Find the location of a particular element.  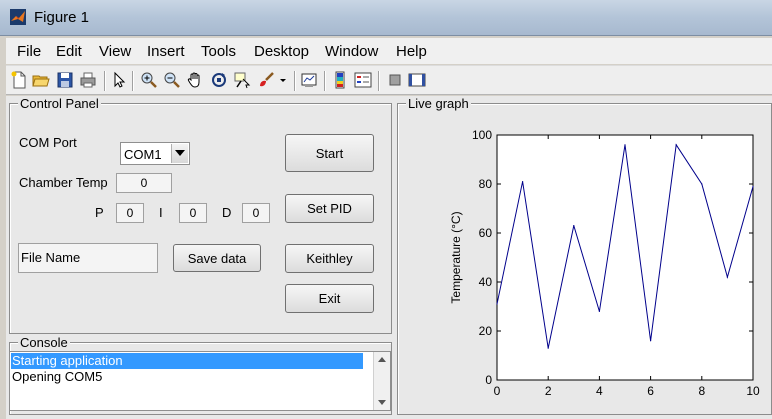

new-file-icon is located at coordinates (19, 80).